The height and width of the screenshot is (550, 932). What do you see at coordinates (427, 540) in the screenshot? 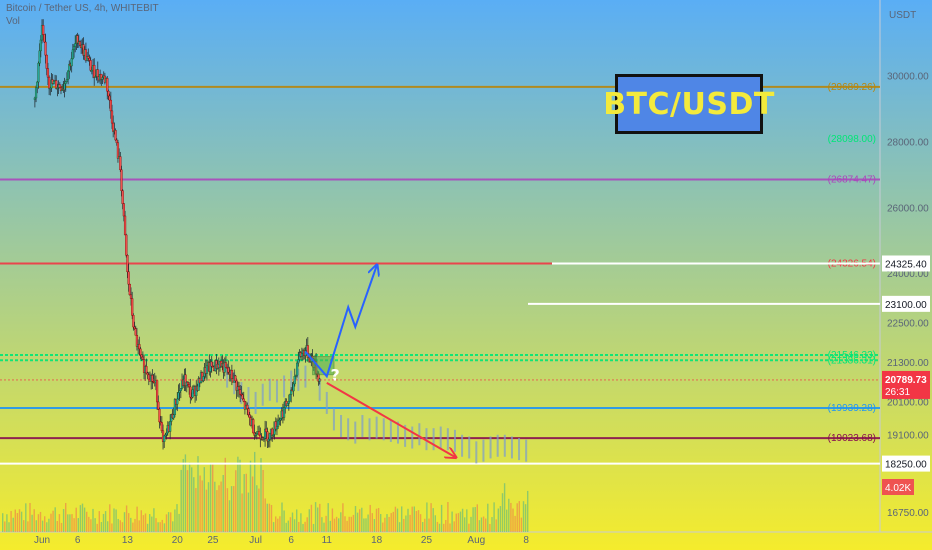
I see `x-tick-label: 25` at bounding box center [427, 540].